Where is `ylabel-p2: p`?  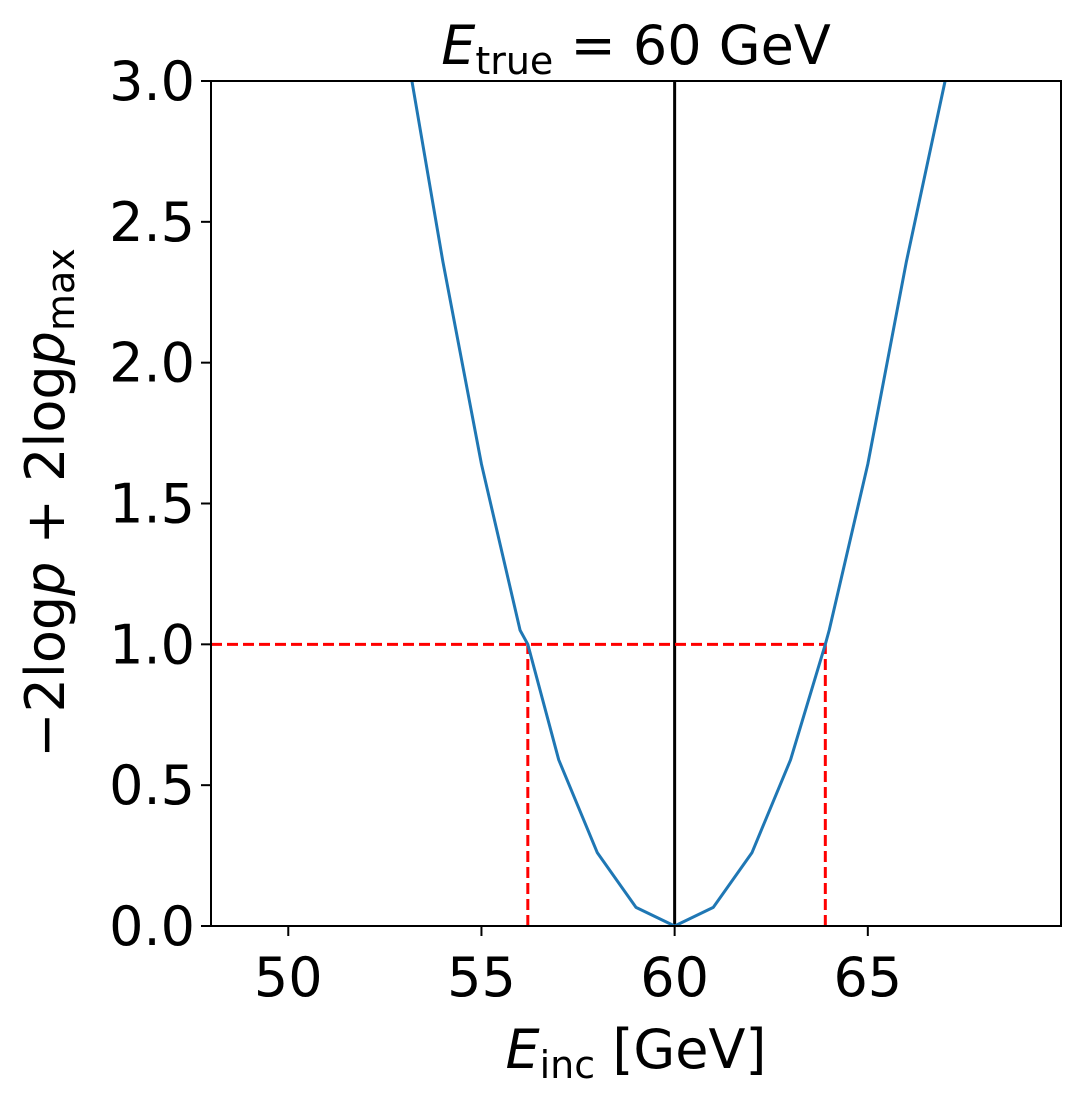 ylabel-p2: p is located at coordinates (45, 348).